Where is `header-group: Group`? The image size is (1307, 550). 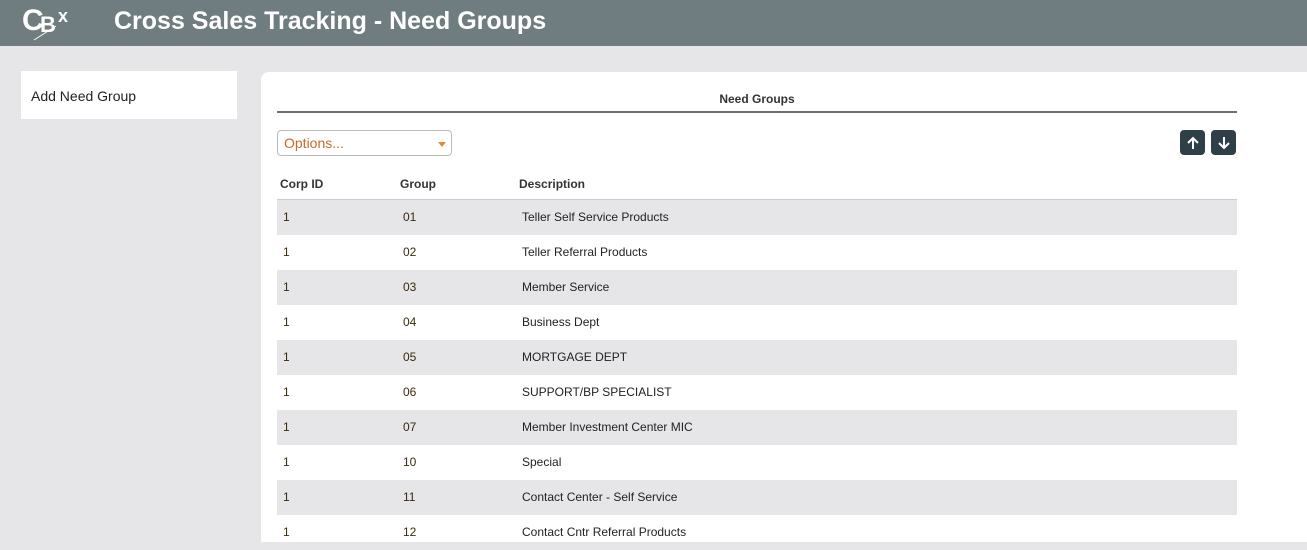 header-group: Group is located at coordinates (418, 184).